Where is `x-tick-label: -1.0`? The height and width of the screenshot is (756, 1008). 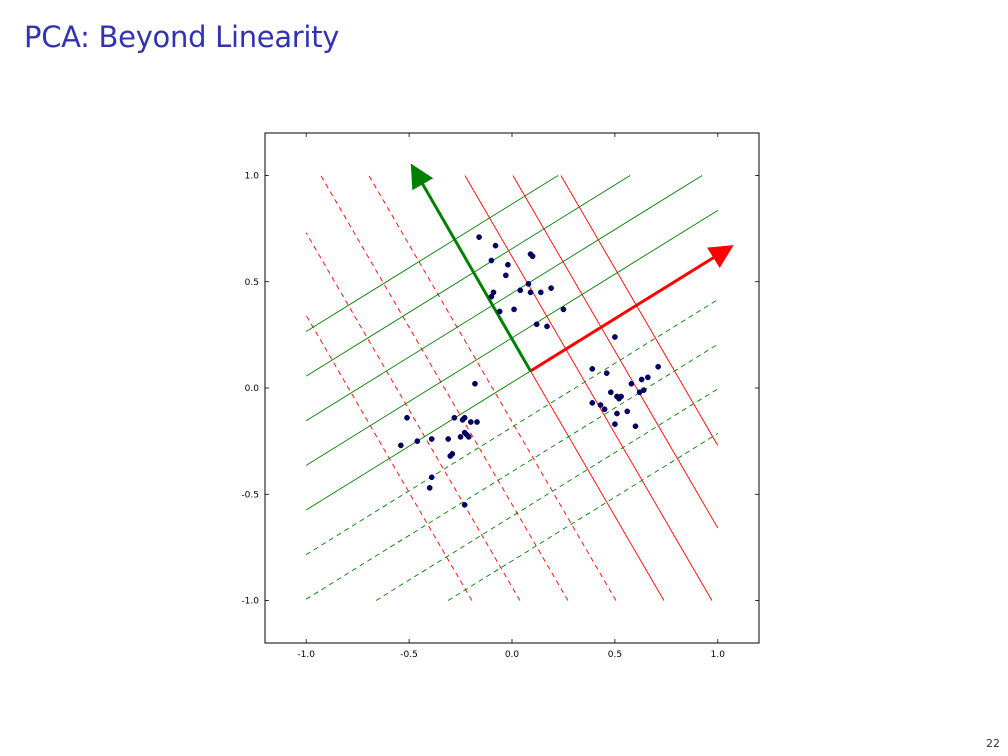
x-tick-label: -1.0 is located at coordinates (306, 655).